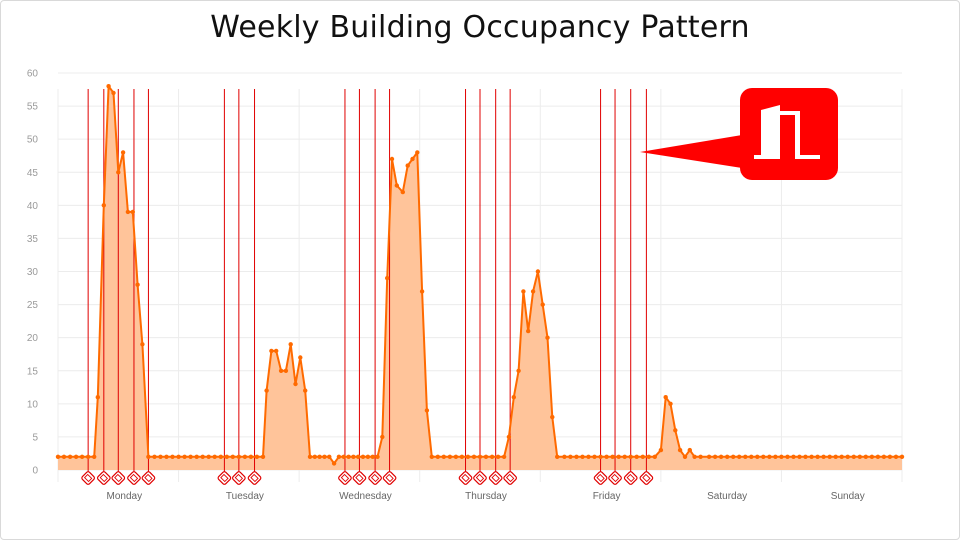 The image size is (960, 540). Describe the element at coordinates (33, 107) in the screenshot. I see `y-tick-label: 55` at that location.